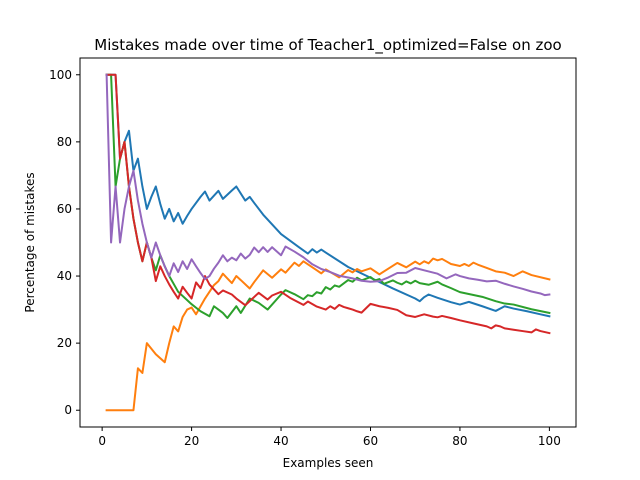 The height and width of the screenshot is (480, 640). What do you see at coordinates (64, 343) in the screenshot?
I see `y-tick-label: 20` at bounding box center [64, 343].